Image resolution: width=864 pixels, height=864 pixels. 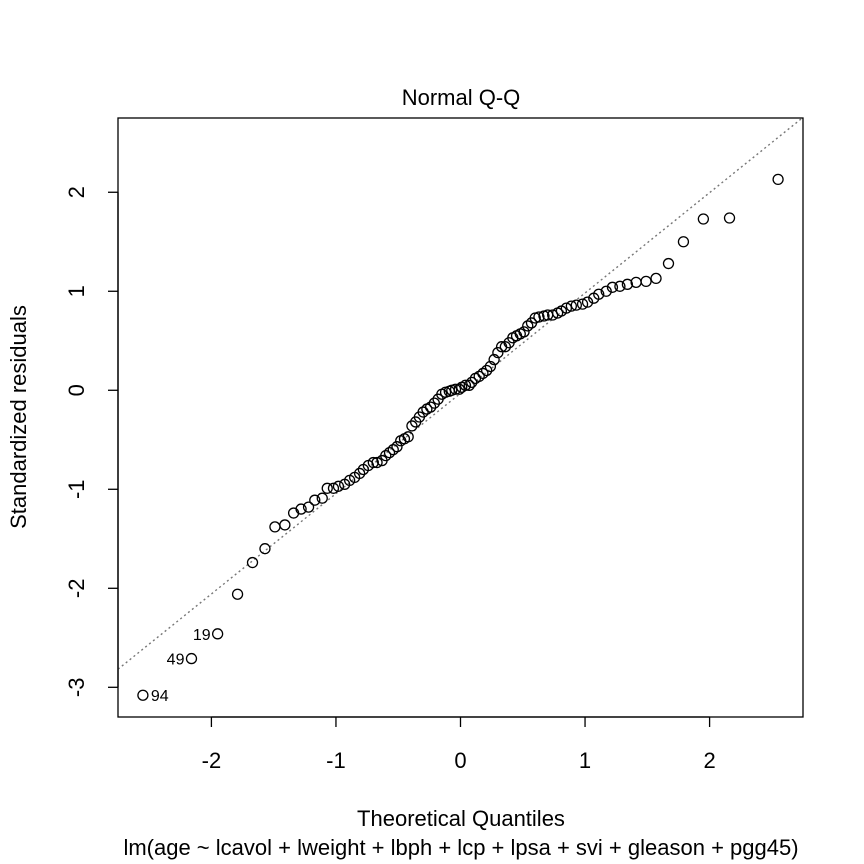 What do you see at coordinates (76, 589) in the screenshot?
I see `y-tick-label: -2` at bounding box center [76, 589].